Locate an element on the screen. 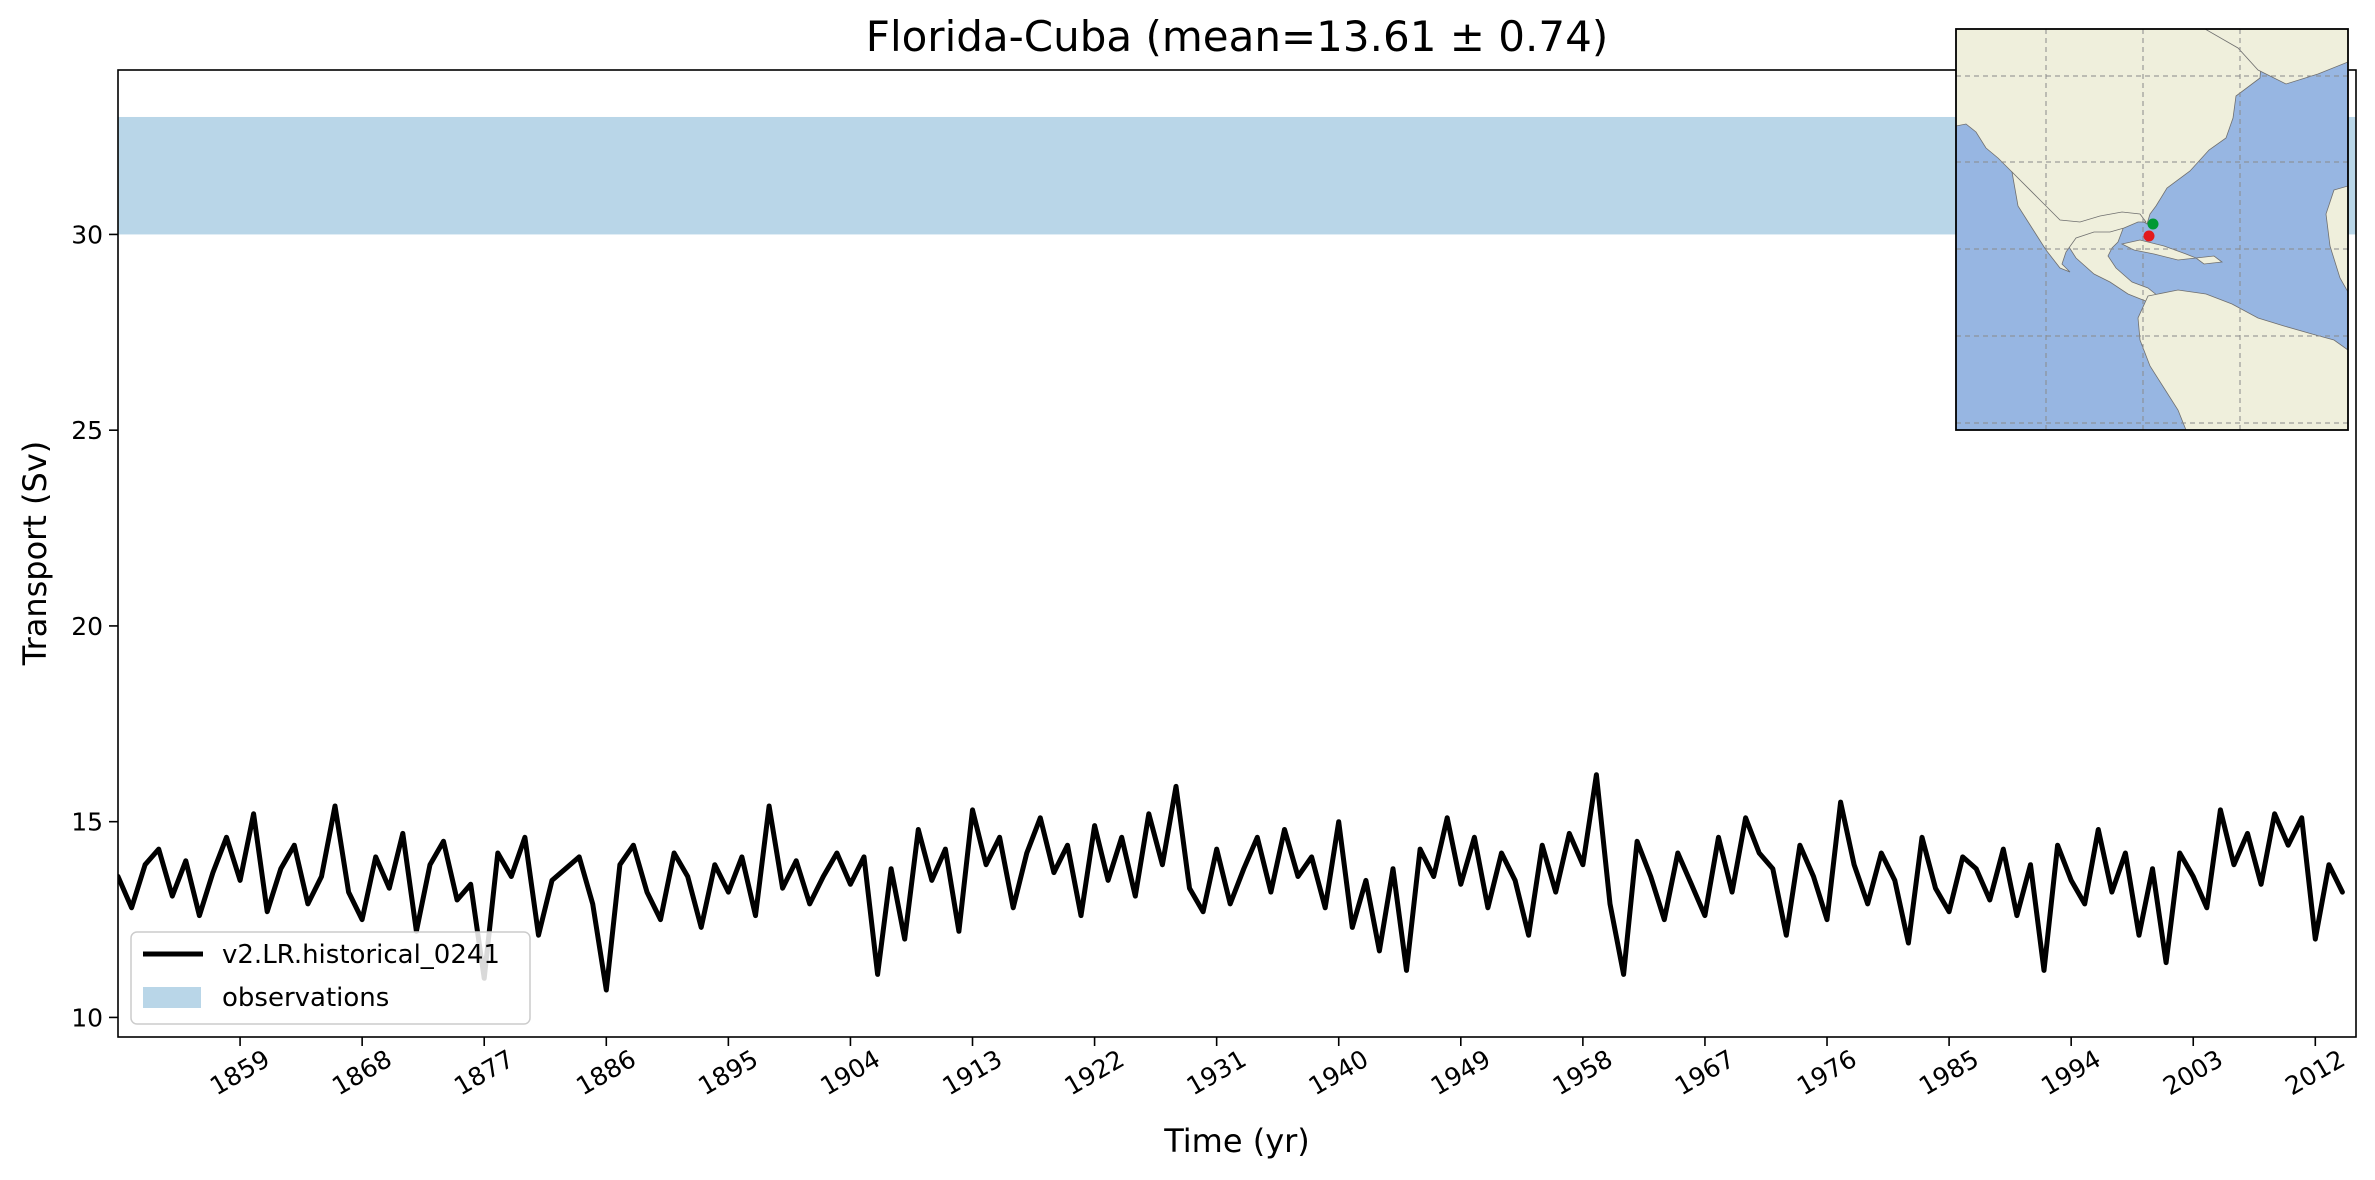 This screenshot has height=1180, width=2375. x-tick-label: 2012 is located at coordinates (2315, 1072).